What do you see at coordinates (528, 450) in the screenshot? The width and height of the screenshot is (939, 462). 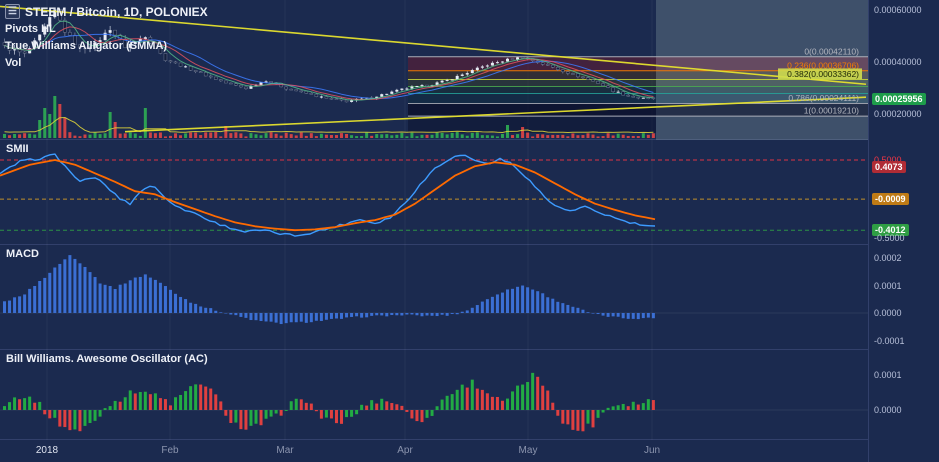 I see `time-axis-label: May` at bounding box center [528, 450].